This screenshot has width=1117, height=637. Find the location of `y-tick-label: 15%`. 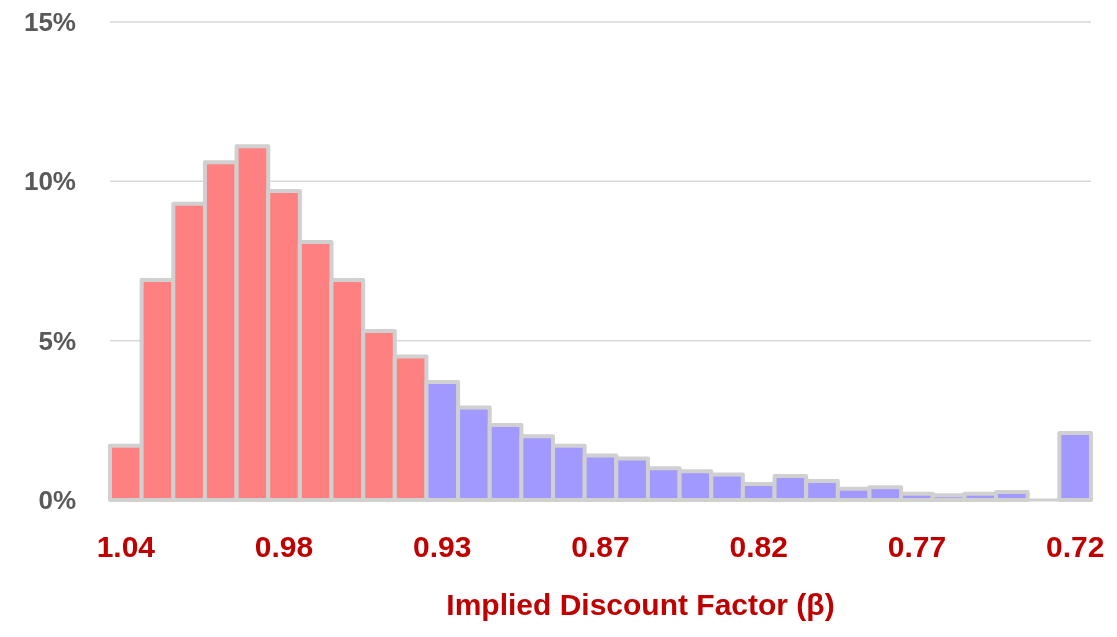

y-tick-label: 15% is located at coordinates (49, 22).